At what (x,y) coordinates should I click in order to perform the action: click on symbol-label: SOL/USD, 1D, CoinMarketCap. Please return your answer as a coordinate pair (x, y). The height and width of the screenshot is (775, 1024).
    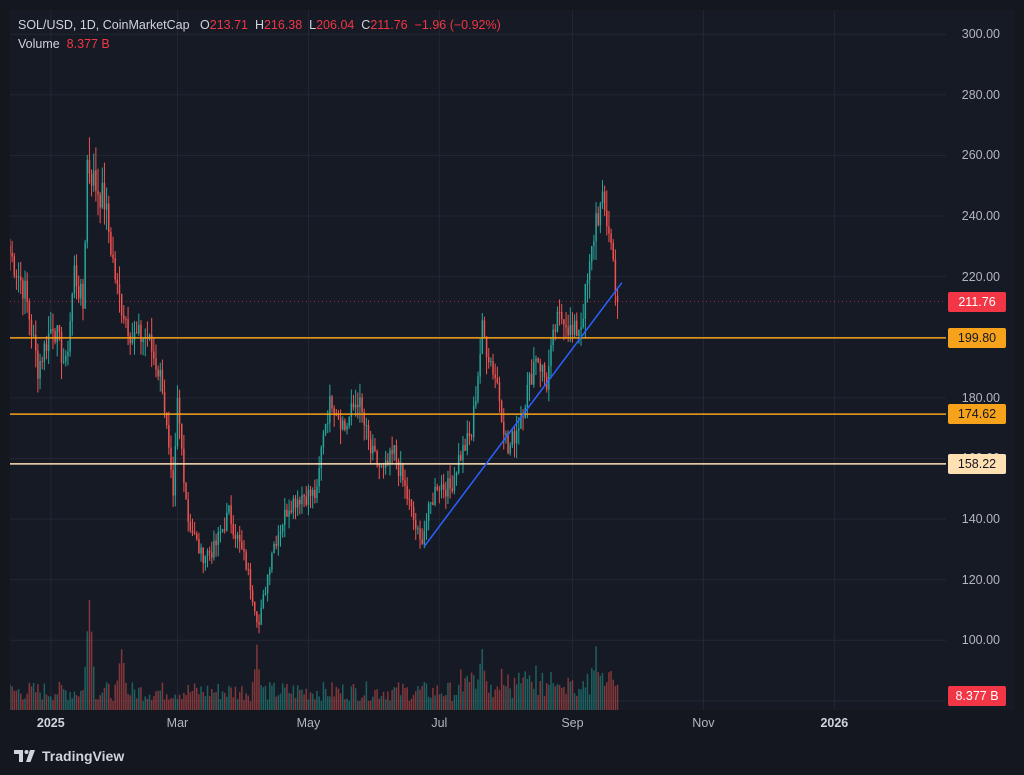
    Looking at the image, I should click on (104, 25).